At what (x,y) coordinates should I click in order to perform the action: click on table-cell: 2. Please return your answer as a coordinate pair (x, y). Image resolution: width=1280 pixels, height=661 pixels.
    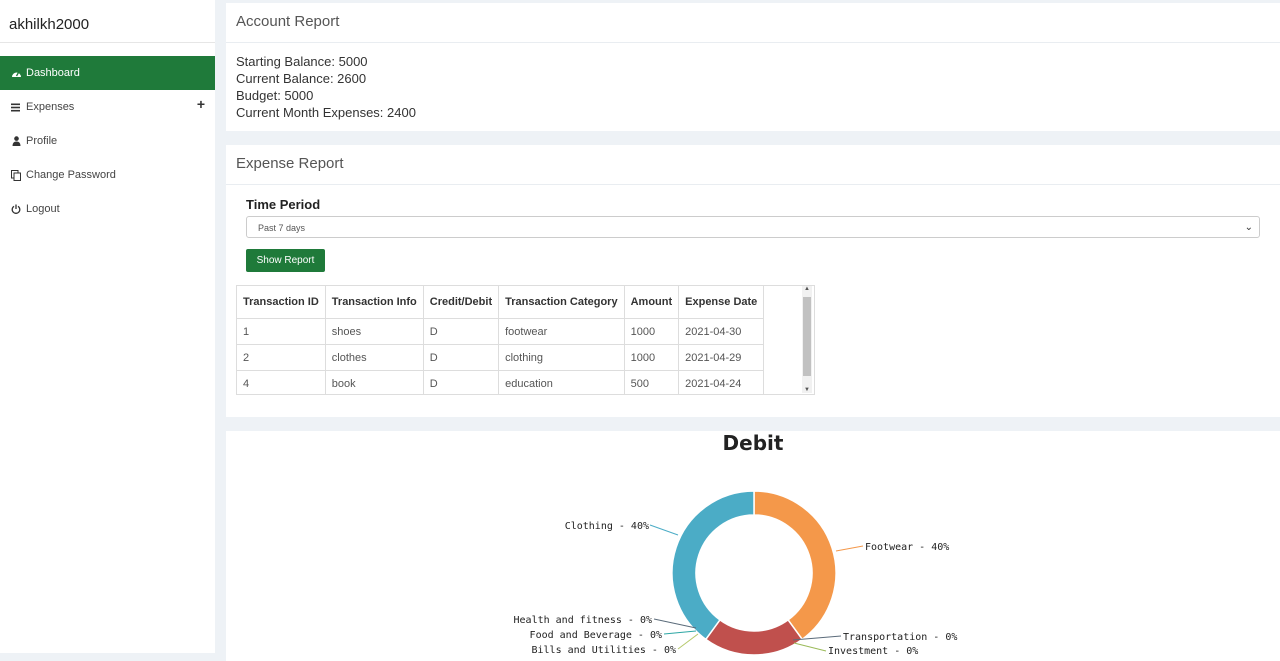
    Looking at the image, I should click on (281, 357).